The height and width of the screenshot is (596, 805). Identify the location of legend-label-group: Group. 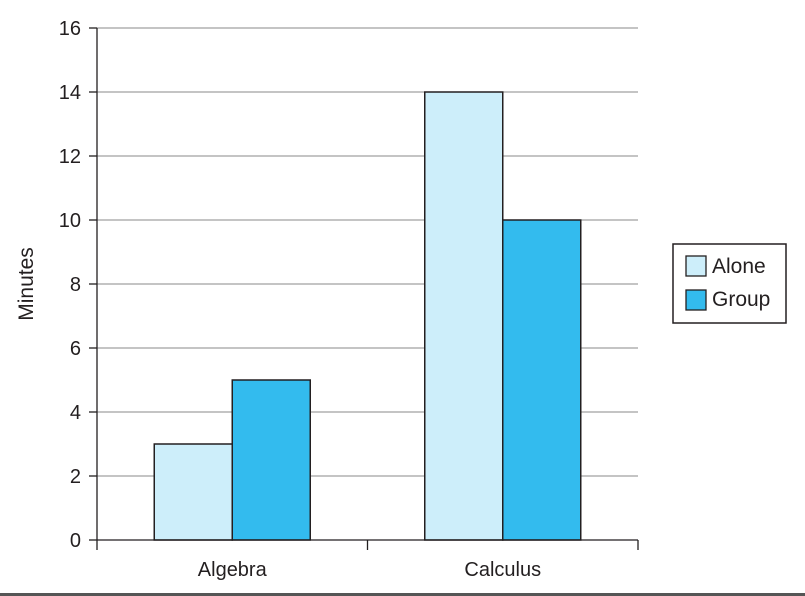
(741, 299).